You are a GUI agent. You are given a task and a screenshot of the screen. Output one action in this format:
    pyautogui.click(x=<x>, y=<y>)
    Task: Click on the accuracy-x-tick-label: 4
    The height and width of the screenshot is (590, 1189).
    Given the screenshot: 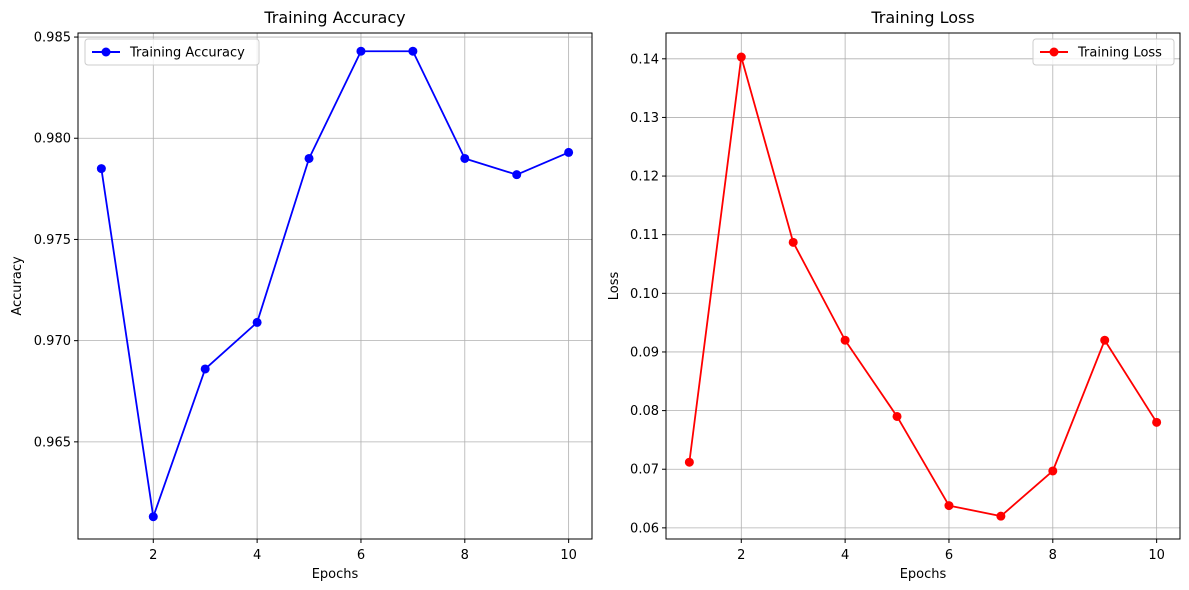 What is the action you would take?
    pyautogui.click(x=257, y=555)
    